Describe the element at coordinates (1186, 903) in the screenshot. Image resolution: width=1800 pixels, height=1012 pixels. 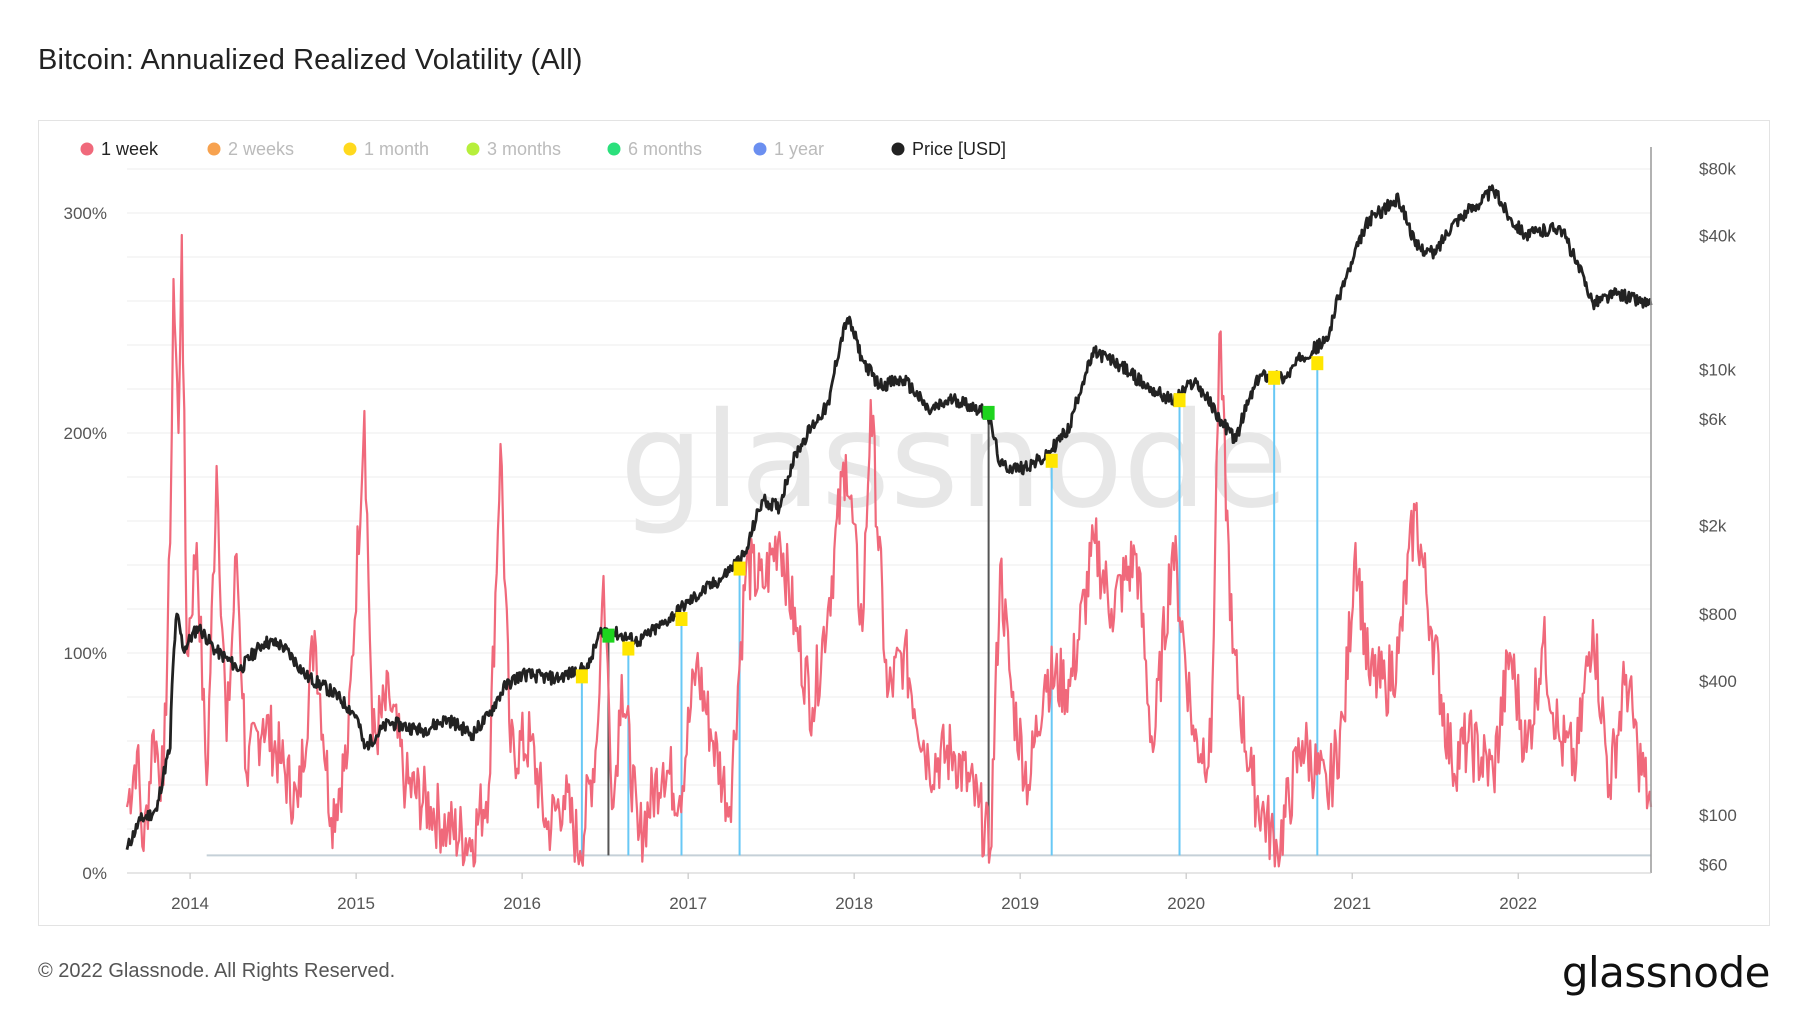
I see `x-tick-label: 2020` at that location.